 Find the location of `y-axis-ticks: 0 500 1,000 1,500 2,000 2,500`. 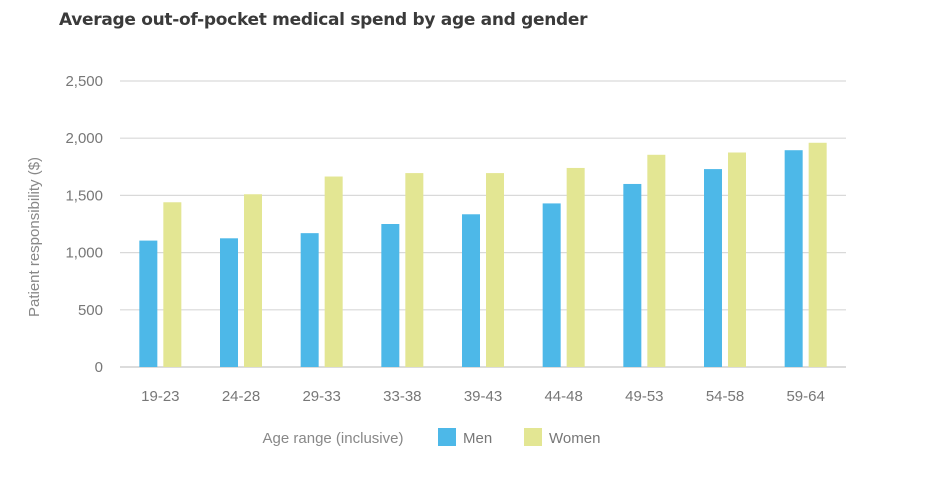

y-axis-ticks: 0 500 1,000 1,500 2,000 2,500 is located at coordinates (84, 224).